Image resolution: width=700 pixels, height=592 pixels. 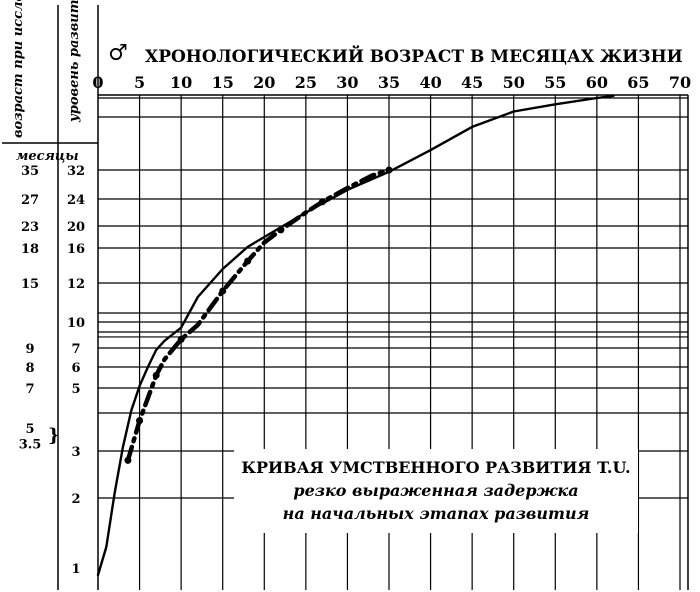 What do you see at coordinates (74, 61) in the screenshot?
I see `header-dev-level: уровень развития` at bounding box center [74, 61].